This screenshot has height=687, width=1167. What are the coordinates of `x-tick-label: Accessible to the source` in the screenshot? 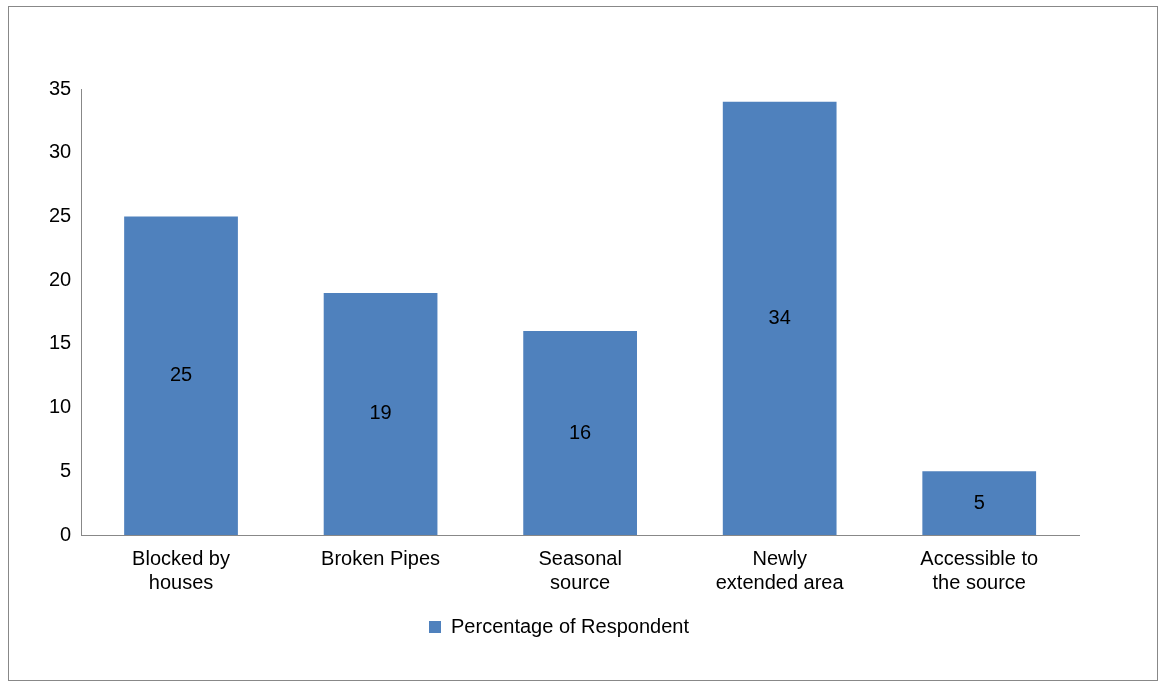 It's located at (979, 569).